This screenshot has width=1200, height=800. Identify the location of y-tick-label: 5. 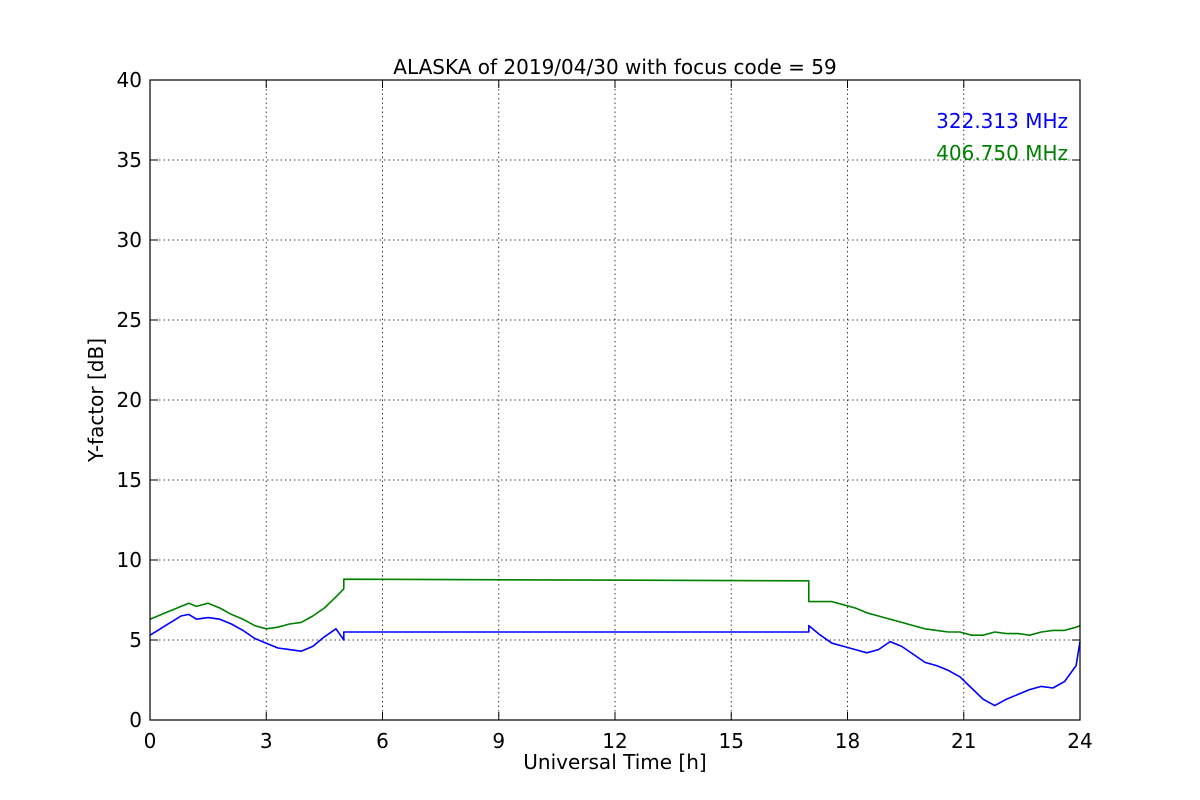
(135, 640).